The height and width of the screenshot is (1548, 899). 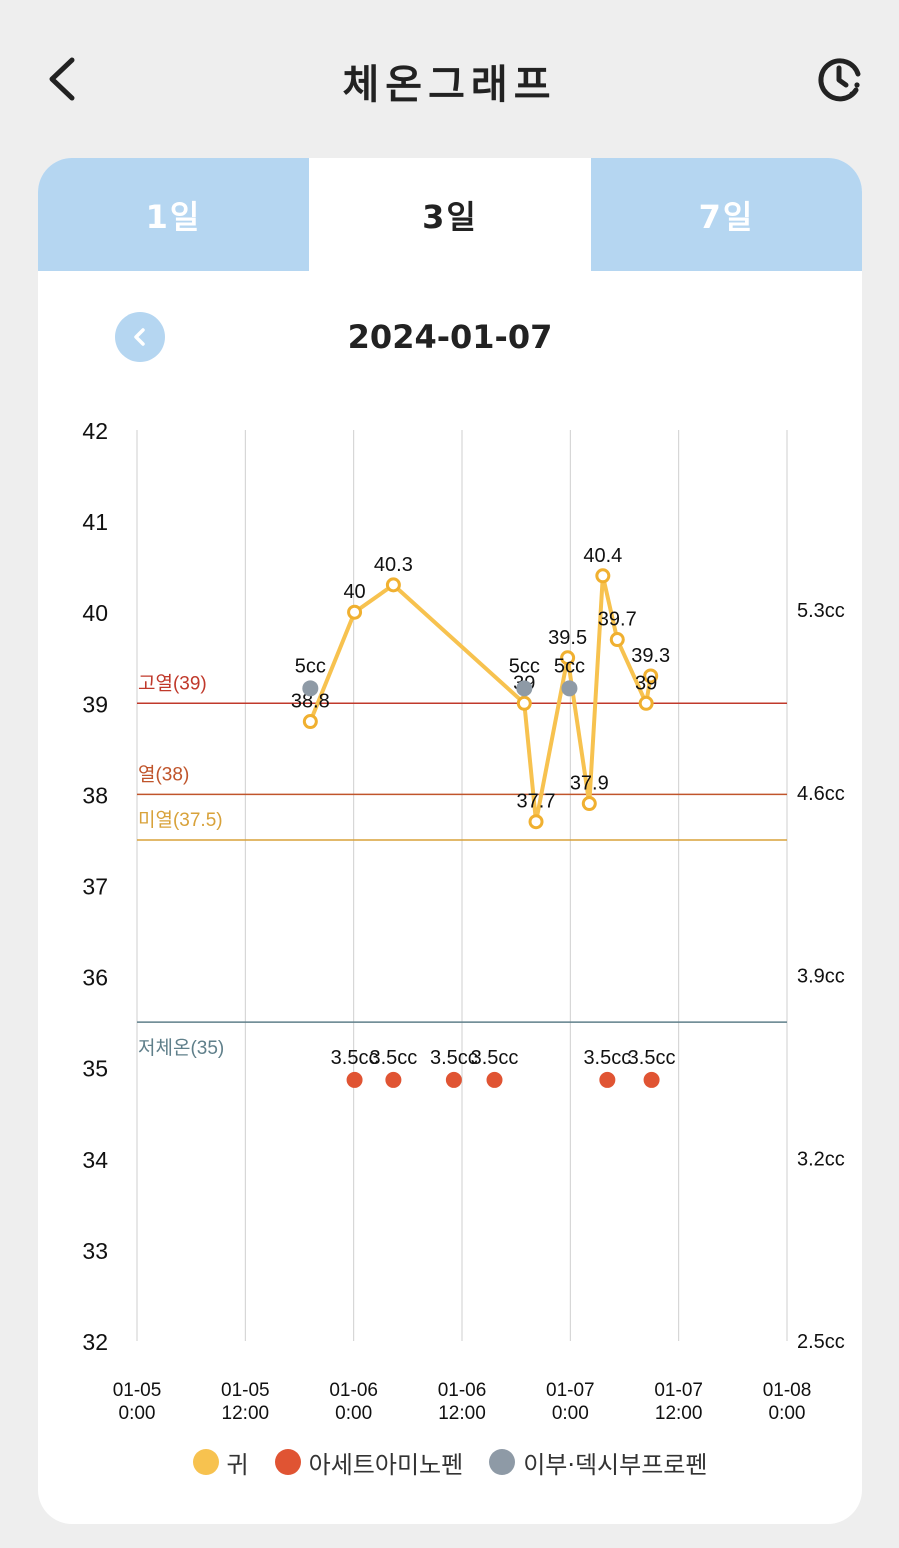 I want to click on y-tick-label: 39, so click(x=95, y=704).